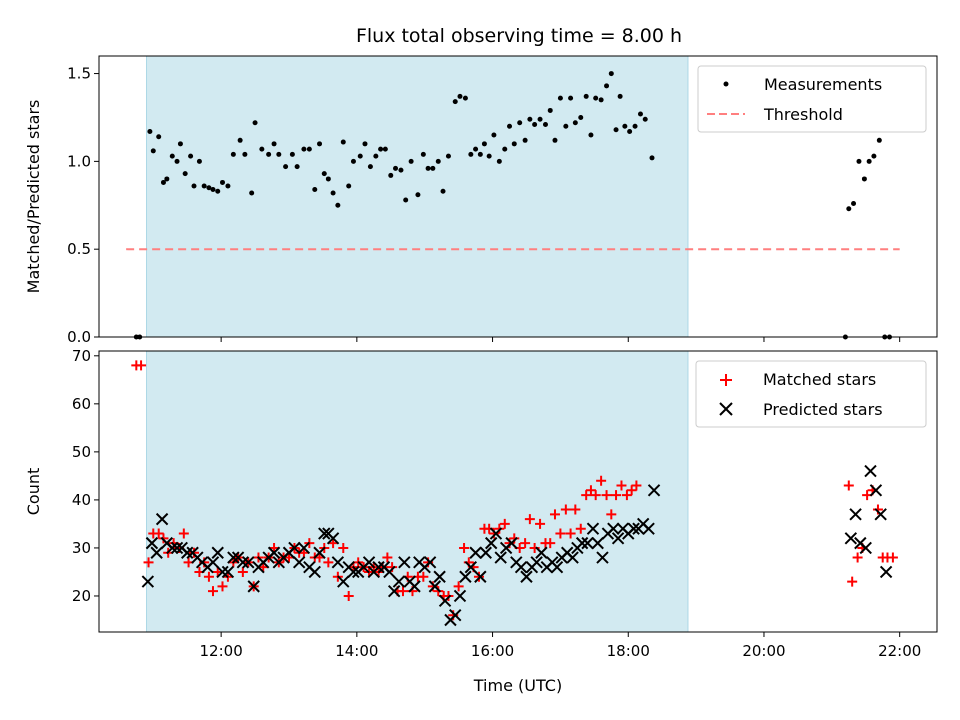  What do you see at coordinates (811, 394) in the screenshot?
I see `bottom-legend: Matched stars Predicted stars` at bounding box center [811, 394].